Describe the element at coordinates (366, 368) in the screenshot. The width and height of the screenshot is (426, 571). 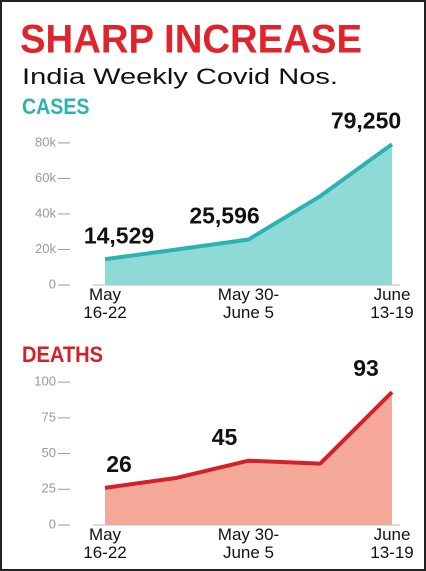
I see `value-label: 93` at that location.